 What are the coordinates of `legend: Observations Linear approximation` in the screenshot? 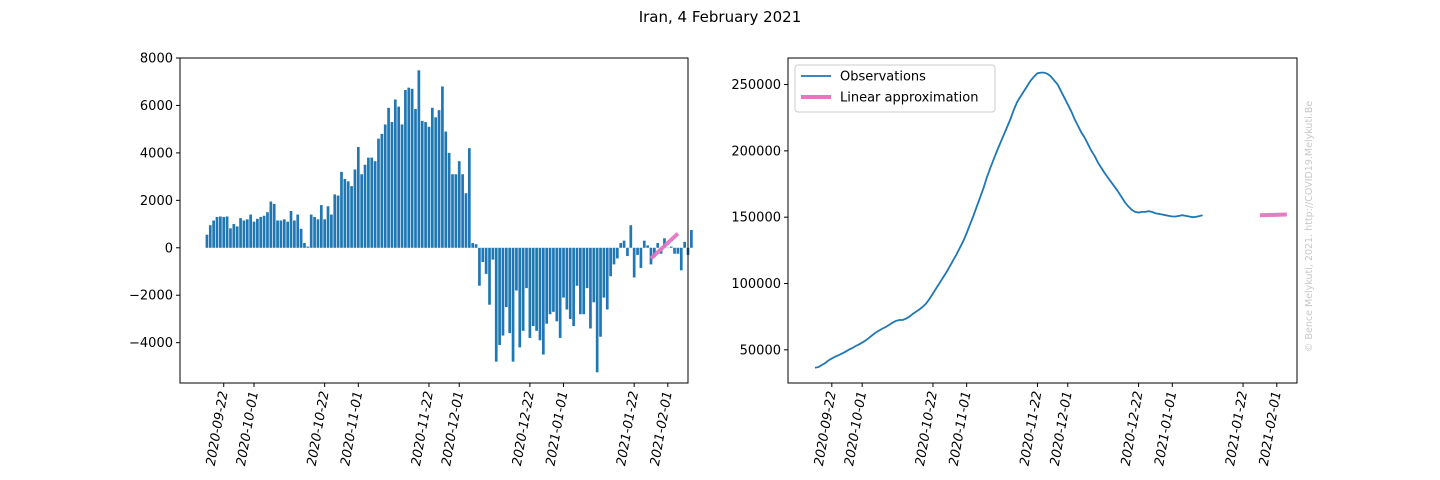 It's located at (895, 88).